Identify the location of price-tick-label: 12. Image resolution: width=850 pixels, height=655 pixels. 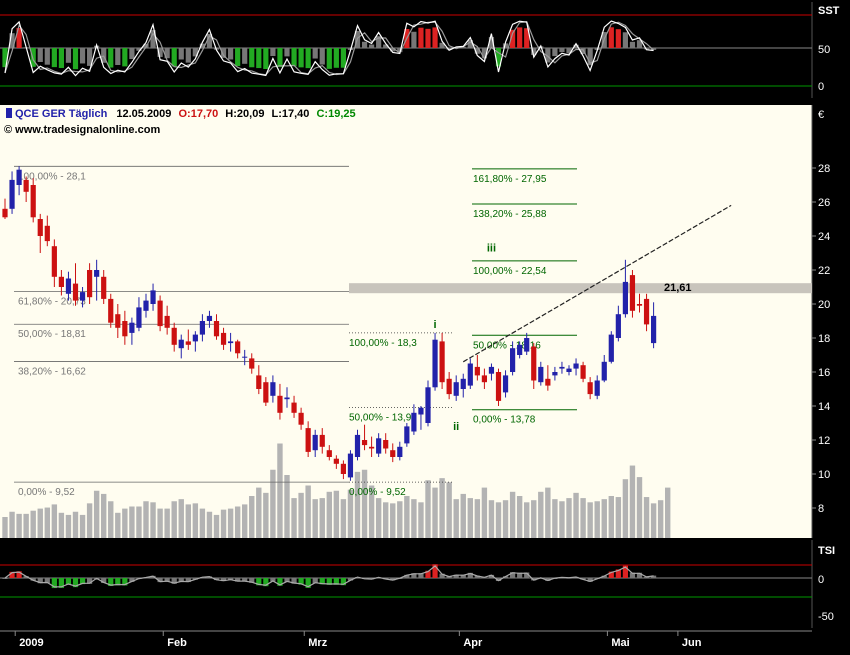
(824, 441).